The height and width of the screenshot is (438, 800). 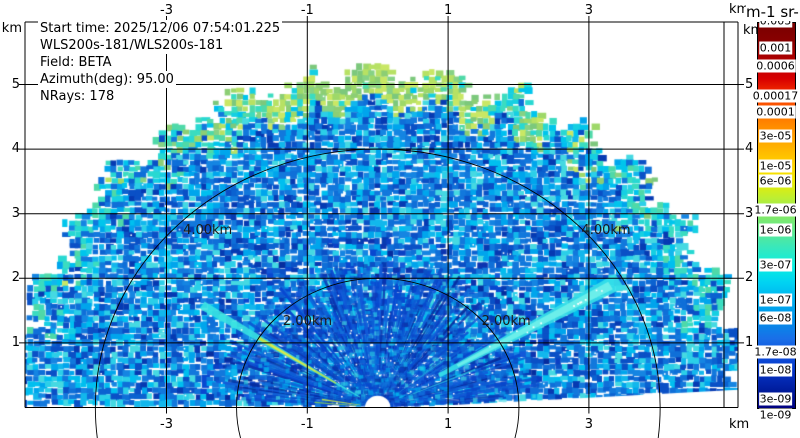 What do you see at coordinates (15, 149) in the screenshot?
I see `y-axis-left-tick-label: 4` at bounding box center [15, 149].